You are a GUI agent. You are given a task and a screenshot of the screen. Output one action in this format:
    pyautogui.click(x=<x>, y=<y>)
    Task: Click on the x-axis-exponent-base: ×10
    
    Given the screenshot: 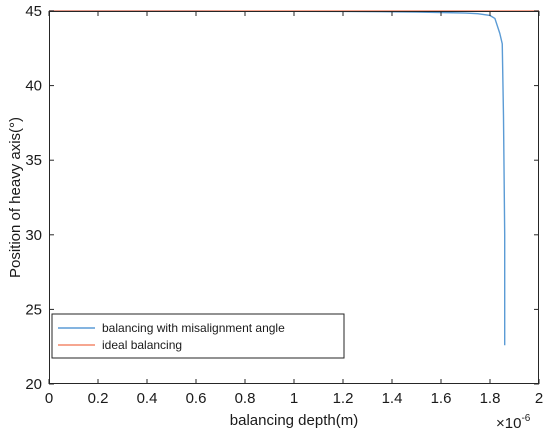 What is the action you would take?
    pyautogui.click(x=508, y=423)
    